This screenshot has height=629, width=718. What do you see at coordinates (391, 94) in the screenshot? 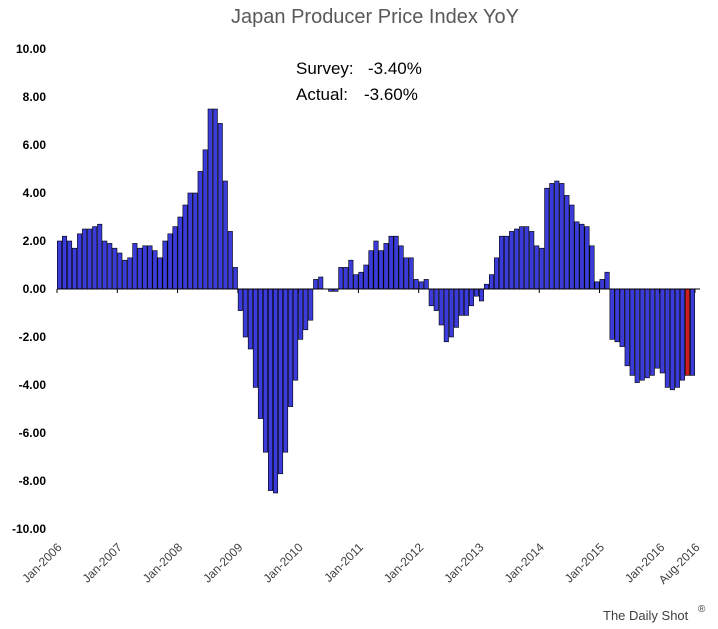
I see `actual-value: -3.60%` at bounding box center [391, 94].